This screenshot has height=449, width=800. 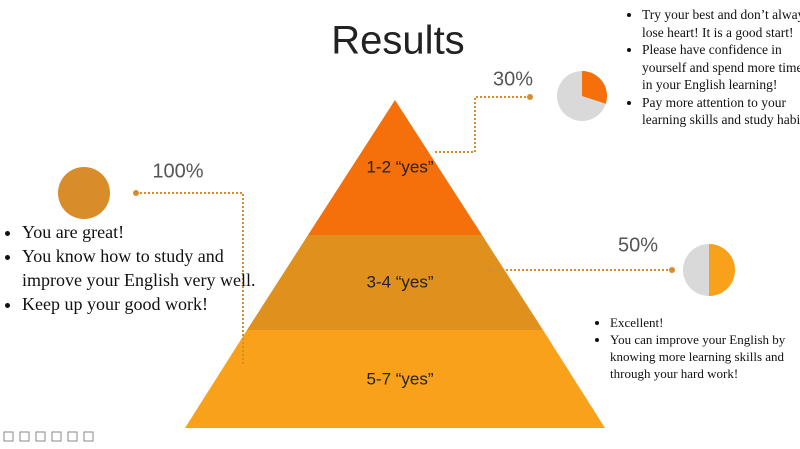 What do you see at coordinates (399, 378) in the screenshot?
I see `tier-label: 5-7 “yes”` at bounding box center [399, 378].